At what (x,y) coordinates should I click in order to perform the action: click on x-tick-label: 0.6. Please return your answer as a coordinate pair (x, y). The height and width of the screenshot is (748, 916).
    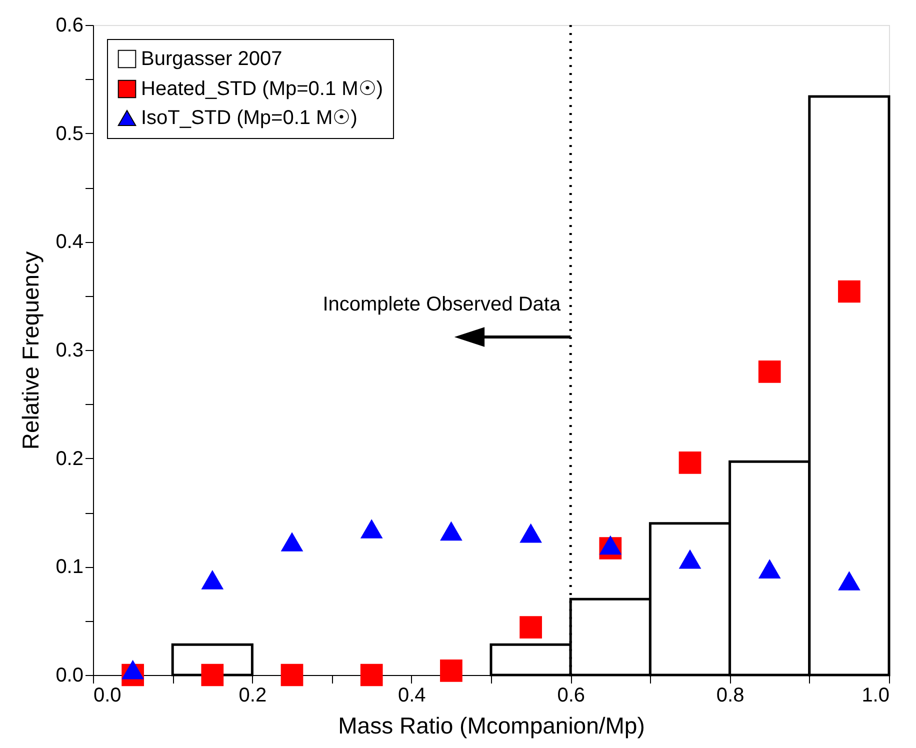
    Looking at the image, I should click on (571, 695).